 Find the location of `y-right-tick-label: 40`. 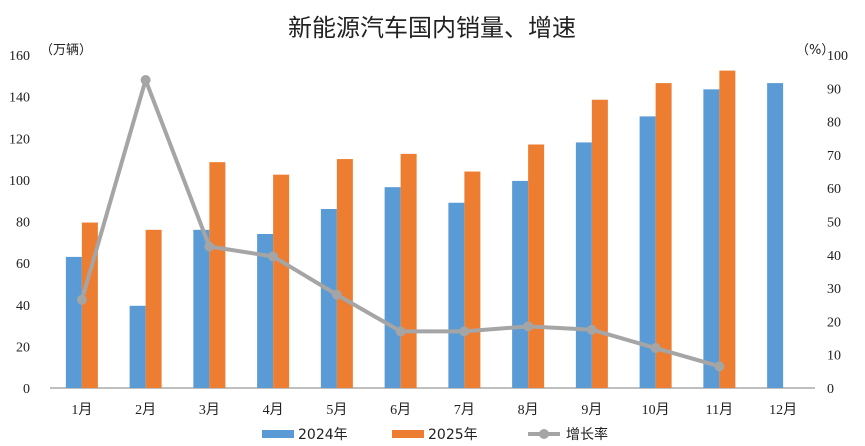

y-right-tick-label: 40 is located at coordinates (834, 256).